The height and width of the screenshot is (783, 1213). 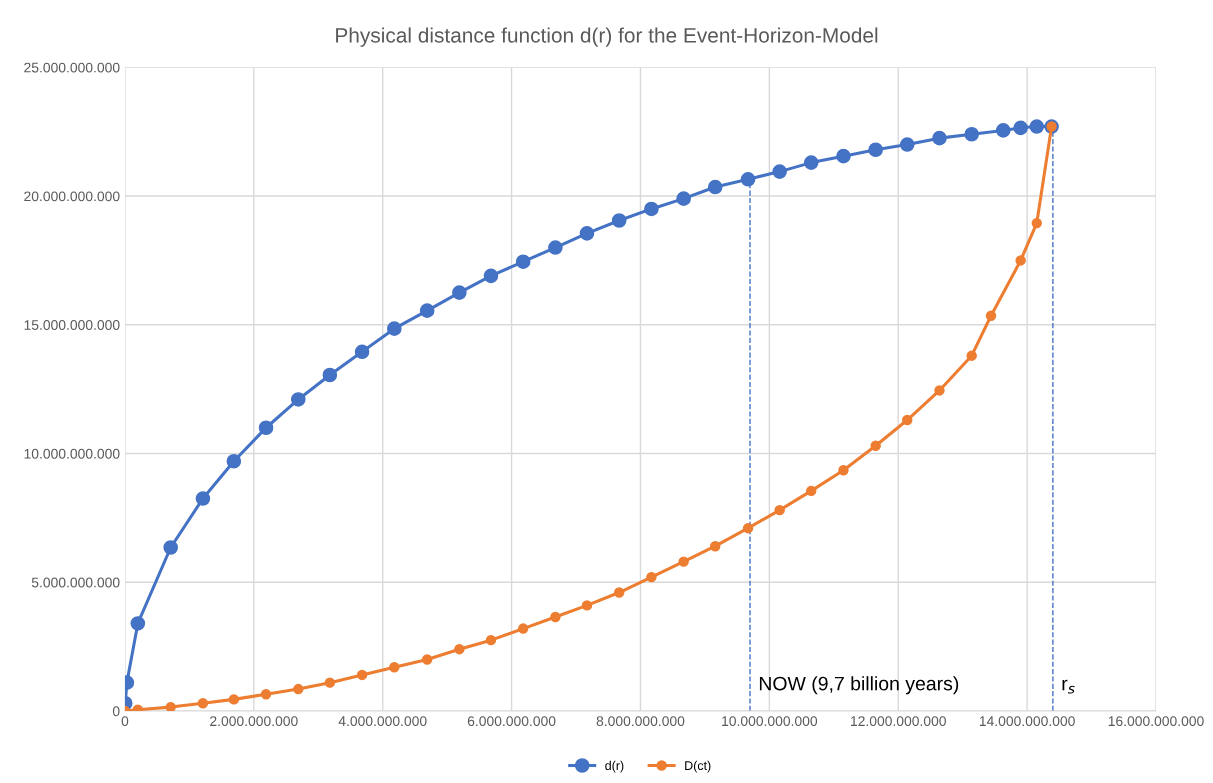 I want to click on x-tick-label: 4.000.000.000, so click(x=382, y=721).